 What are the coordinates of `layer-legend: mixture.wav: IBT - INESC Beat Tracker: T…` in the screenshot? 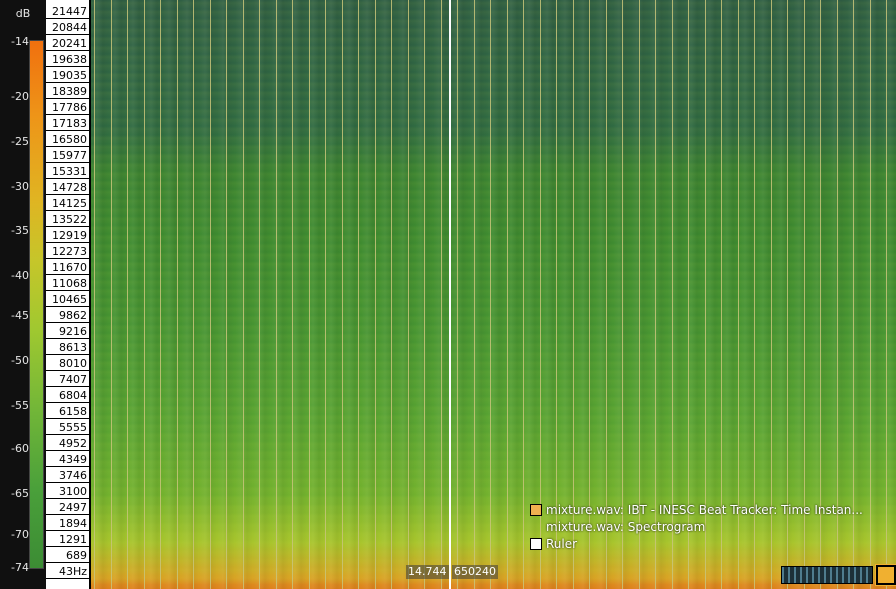 It's located at (696, 527).